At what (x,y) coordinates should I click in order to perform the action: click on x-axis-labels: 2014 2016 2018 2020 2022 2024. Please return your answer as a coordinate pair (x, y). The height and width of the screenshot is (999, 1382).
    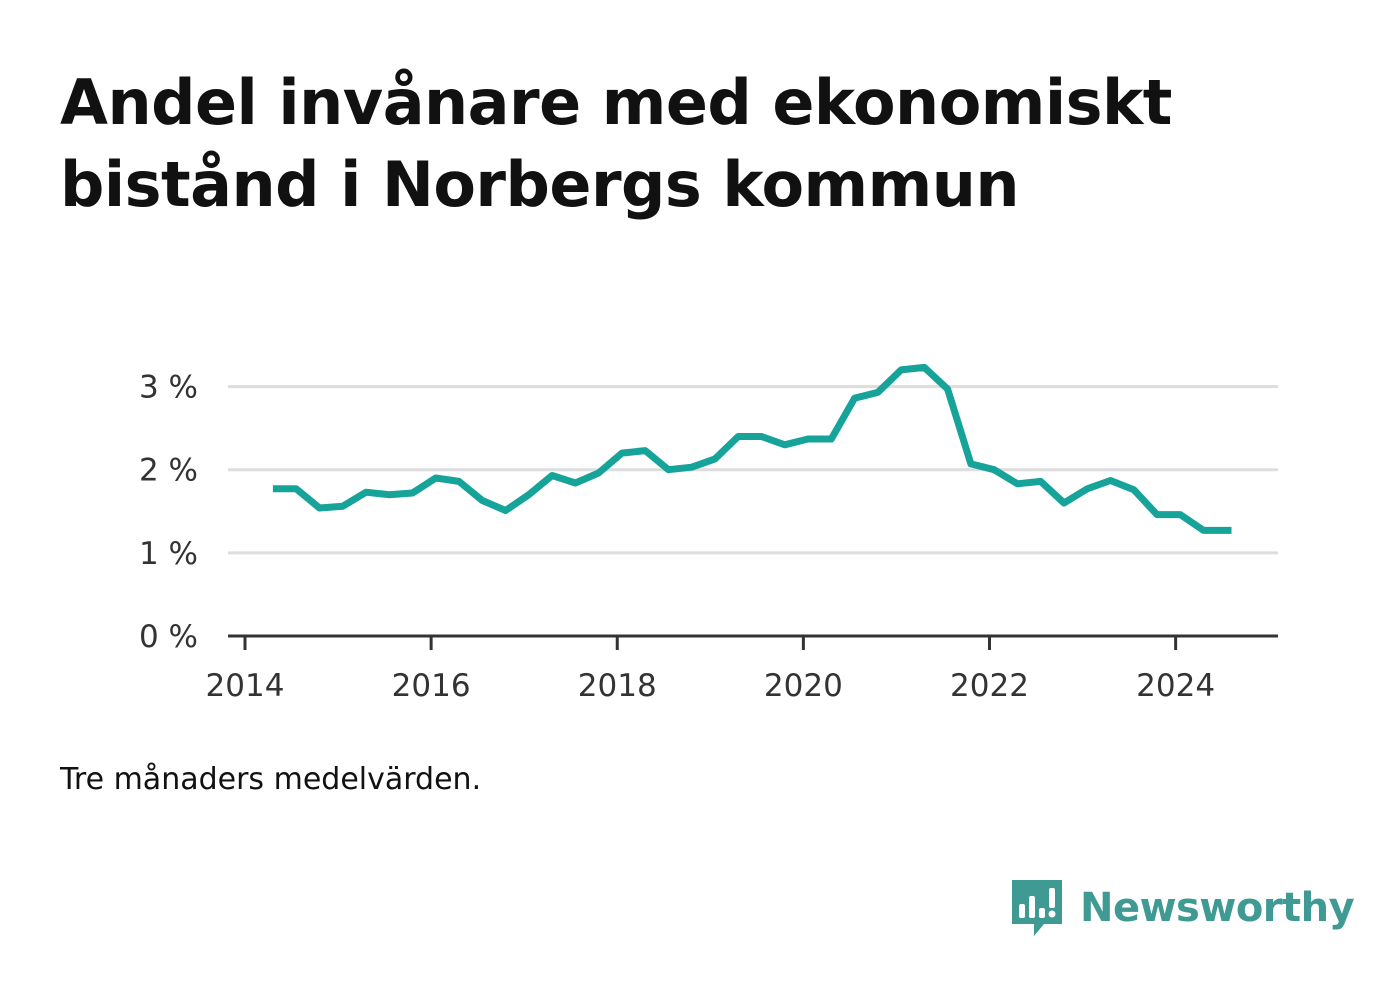
    Looking at the image, I should click on (711, 686).